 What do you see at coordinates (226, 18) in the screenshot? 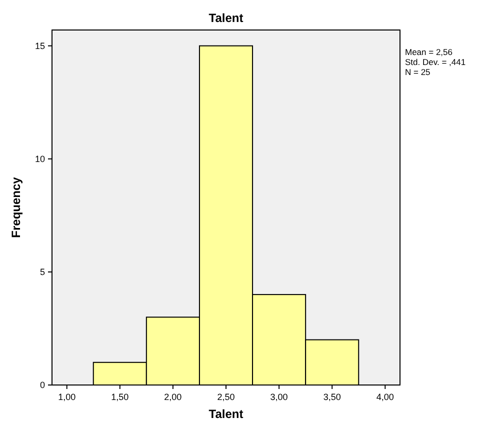
I see `chart-title: Talent` at bounding box center [226, 18].